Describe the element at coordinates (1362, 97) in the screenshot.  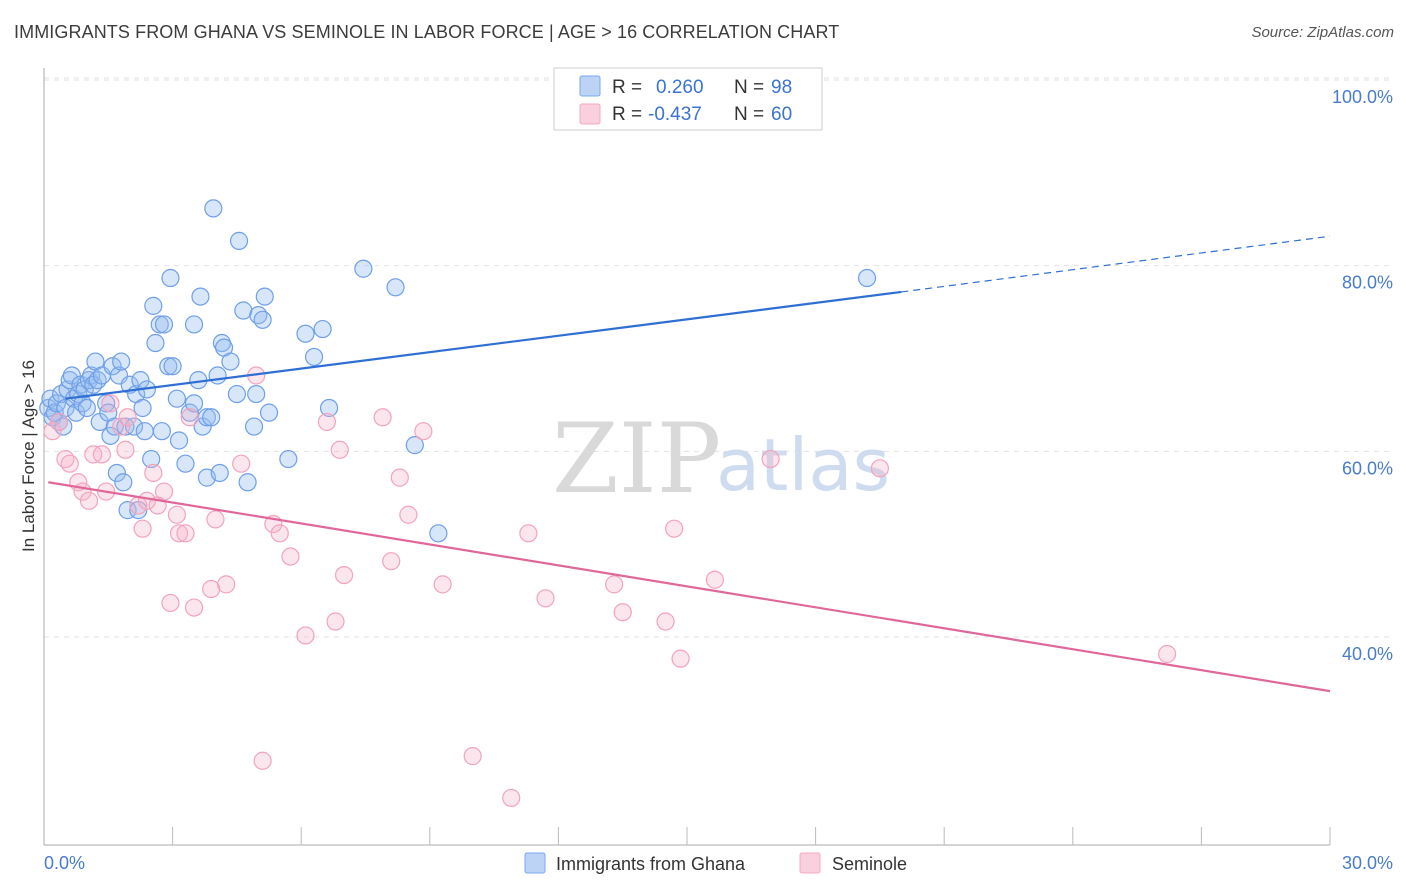
I see `y-tick-label: 100.0%` at that location.